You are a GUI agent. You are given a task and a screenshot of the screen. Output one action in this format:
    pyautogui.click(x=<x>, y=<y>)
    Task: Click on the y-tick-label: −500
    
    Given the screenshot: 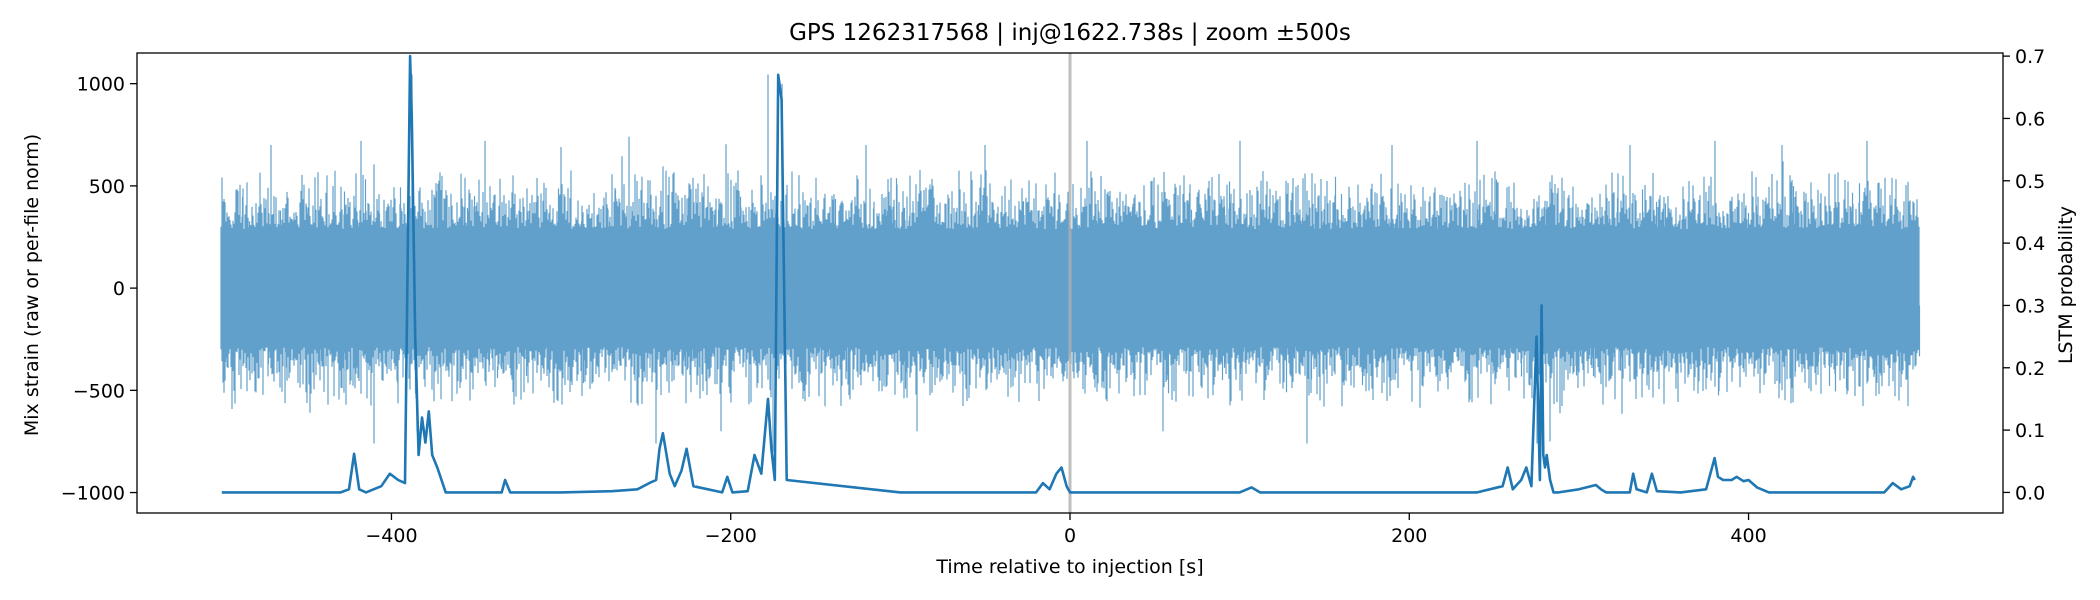 What is the action you would take?
    pyautogui.click(x=99, y=391)
    